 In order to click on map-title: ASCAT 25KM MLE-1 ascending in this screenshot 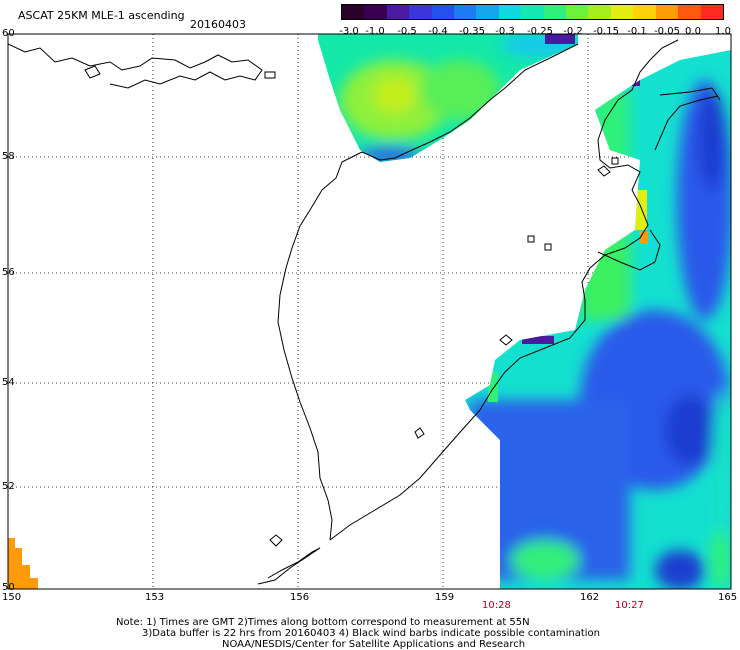, I will do `click(101, 15)`.